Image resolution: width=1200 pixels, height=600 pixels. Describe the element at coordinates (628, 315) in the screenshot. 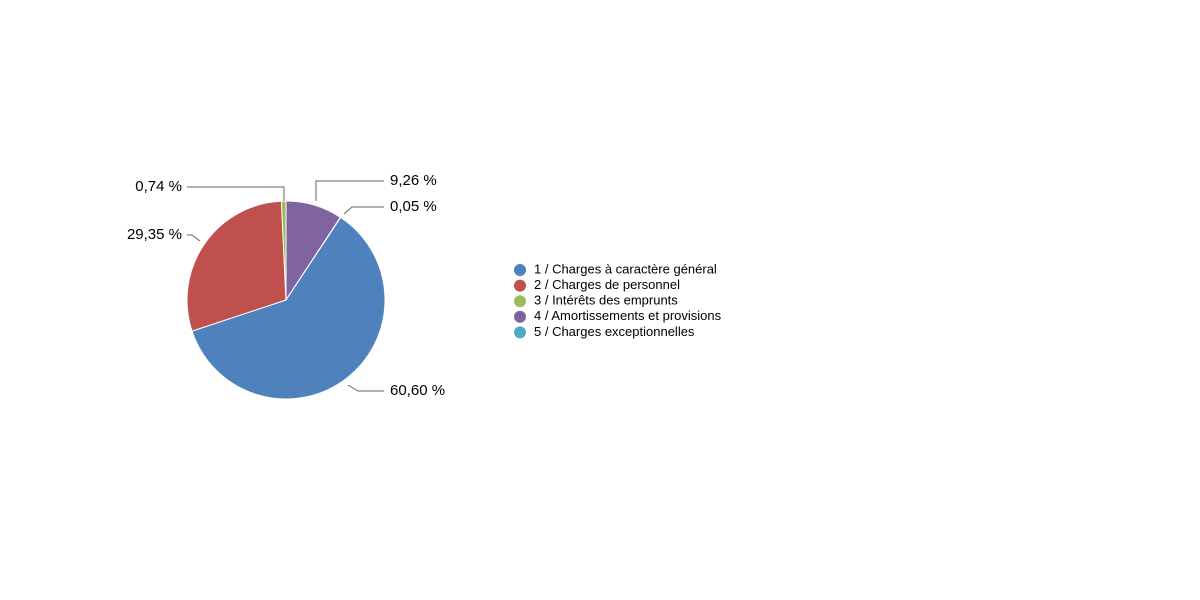

I see `legend-label: 4 / Amortissements et provisions` at that location.